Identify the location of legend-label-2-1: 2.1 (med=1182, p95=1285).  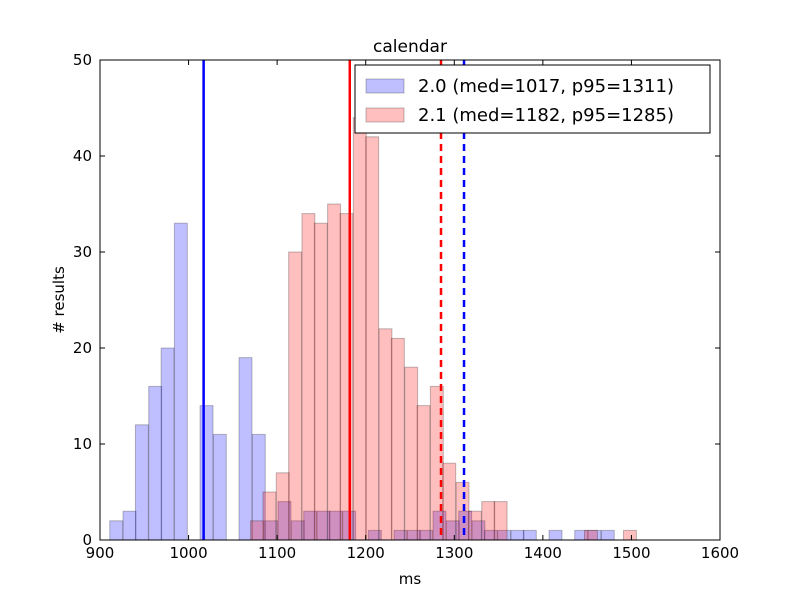
(546, 115).